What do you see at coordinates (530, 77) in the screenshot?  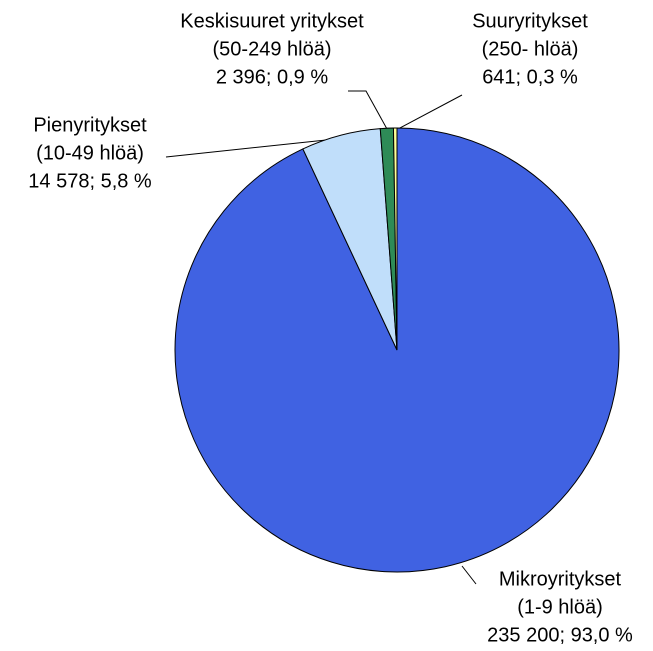 I see `value-label: 641; 0,3 %` at bounding box center [530, 77].